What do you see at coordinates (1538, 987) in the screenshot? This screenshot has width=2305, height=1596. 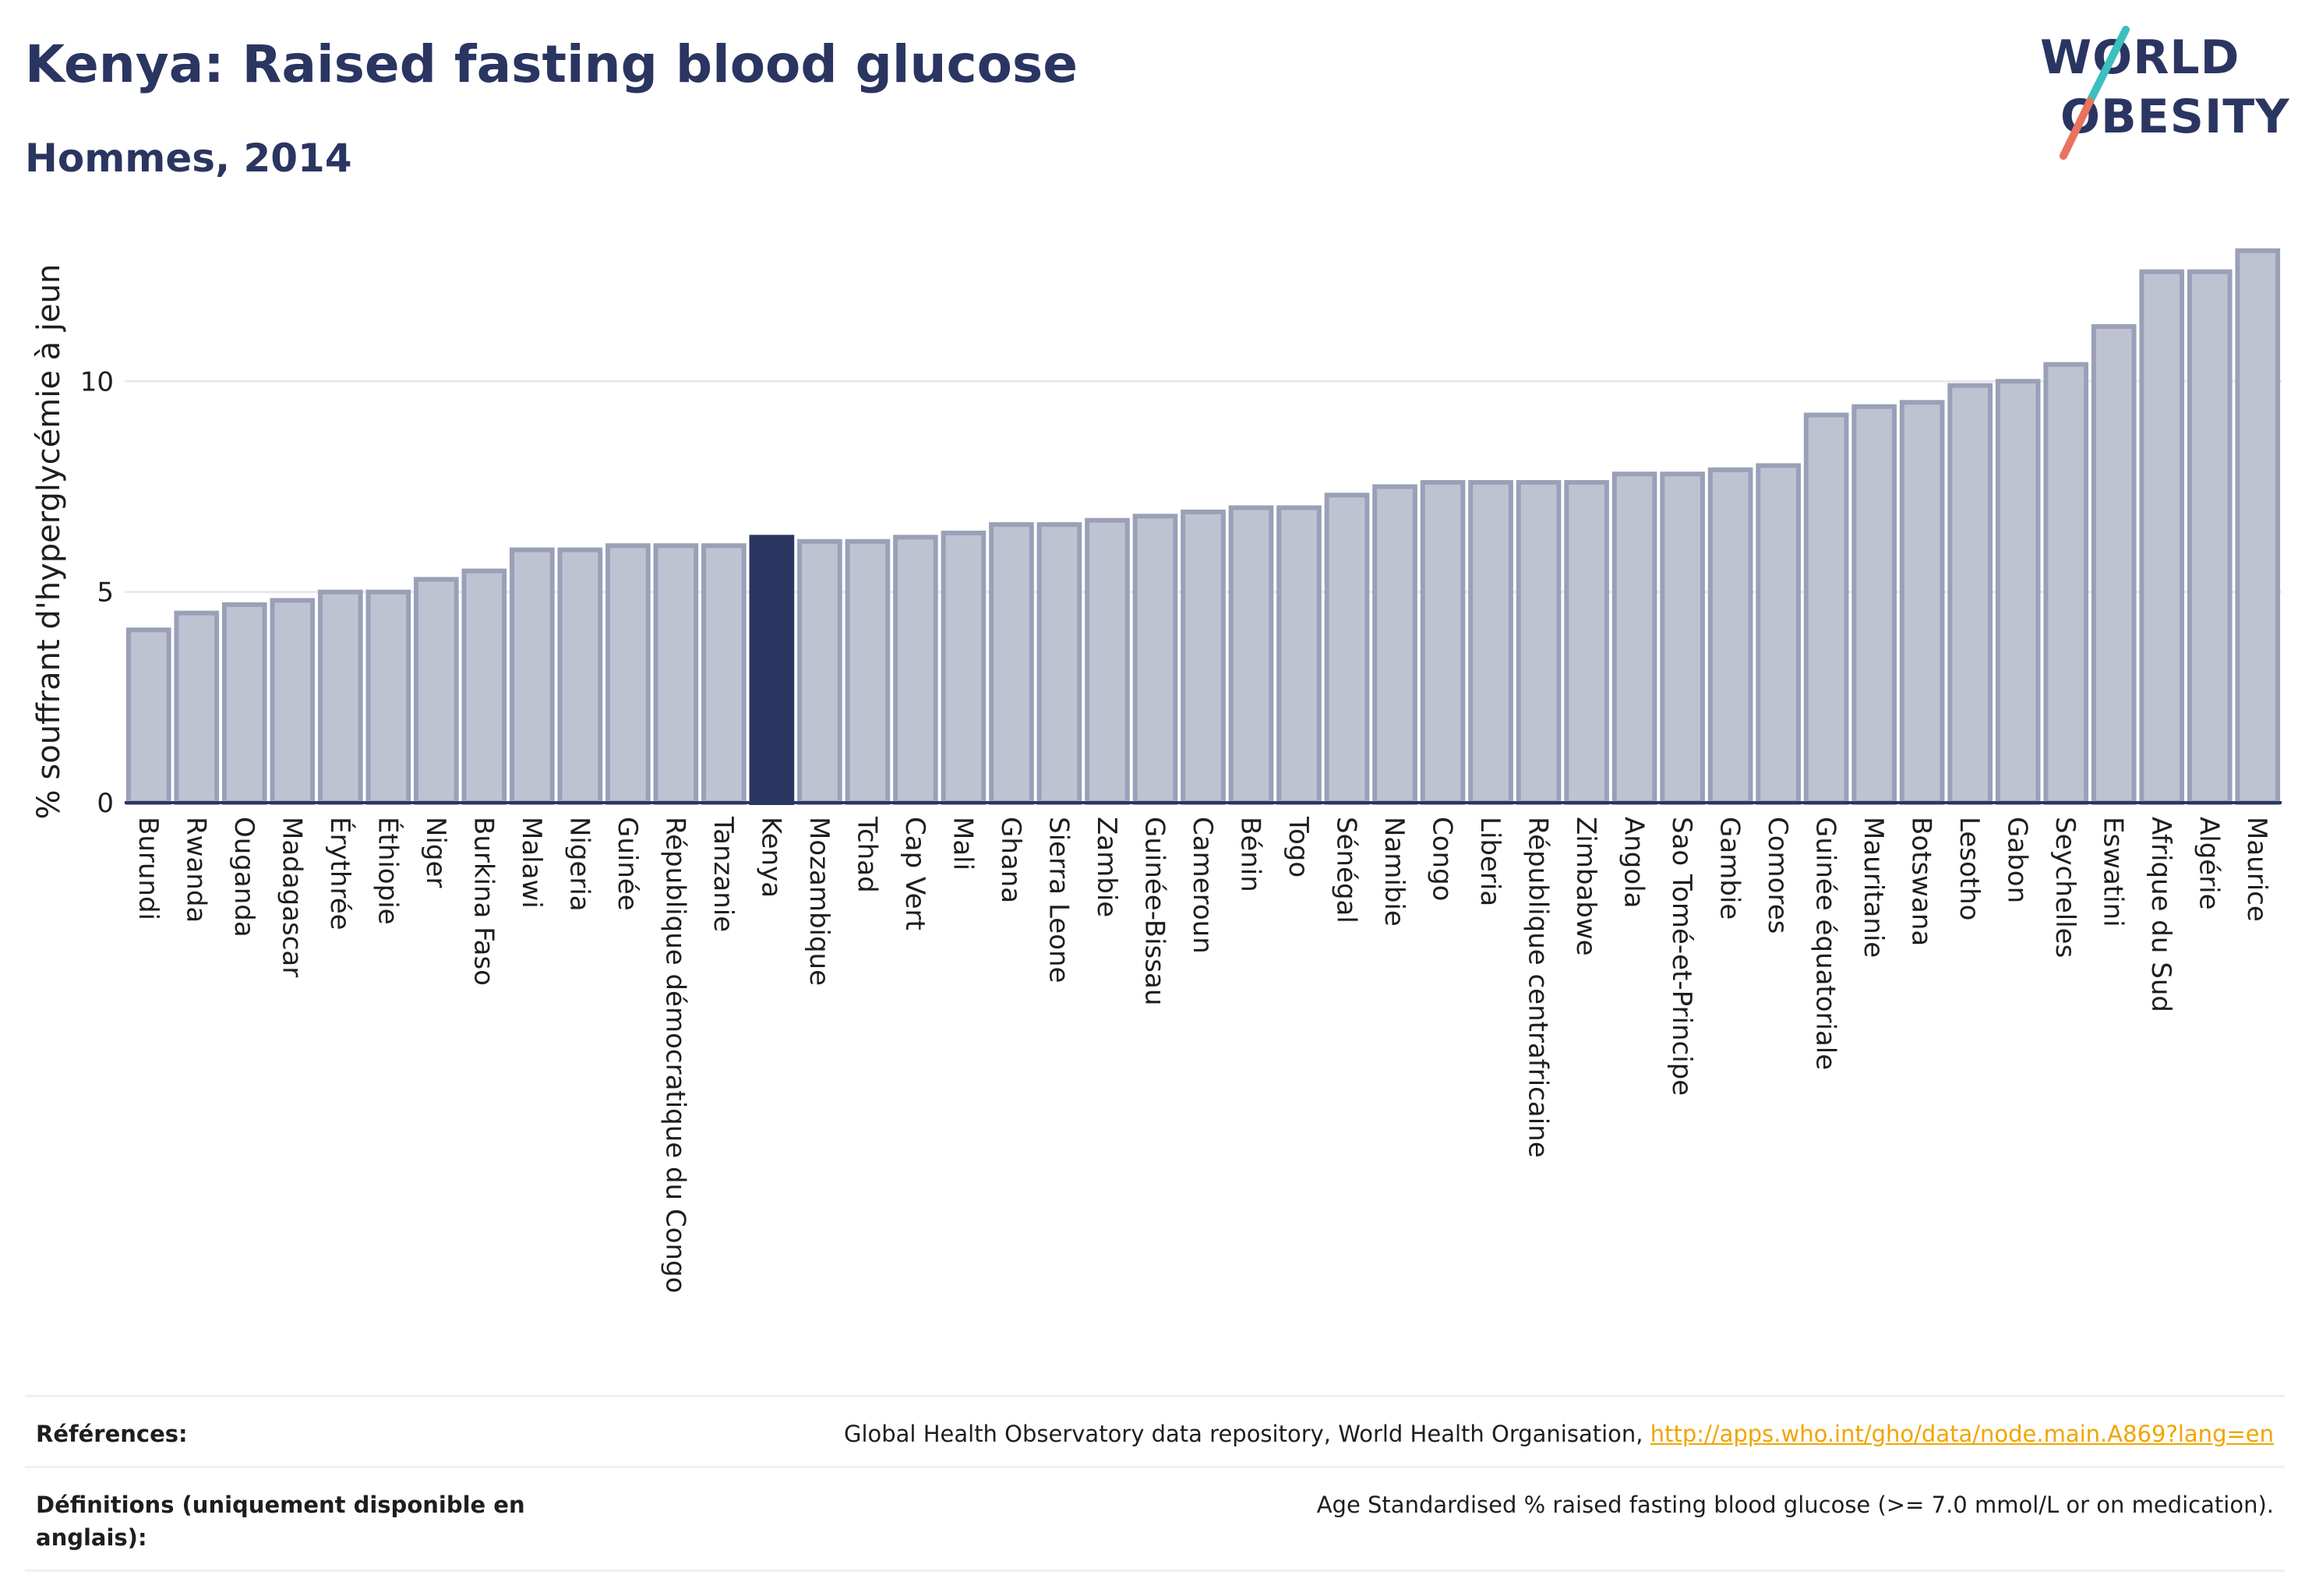 I see `x-tick-label: République centrafricaine` at bounding box center [1538, 987].